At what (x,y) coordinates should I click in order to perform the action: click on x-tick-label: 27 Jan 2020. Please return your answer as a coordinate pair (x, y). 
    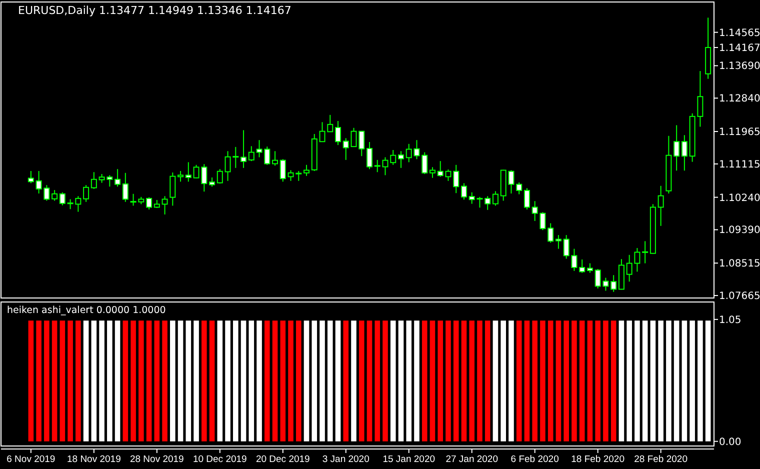
    Looking at the image, I should click on (472, 459).